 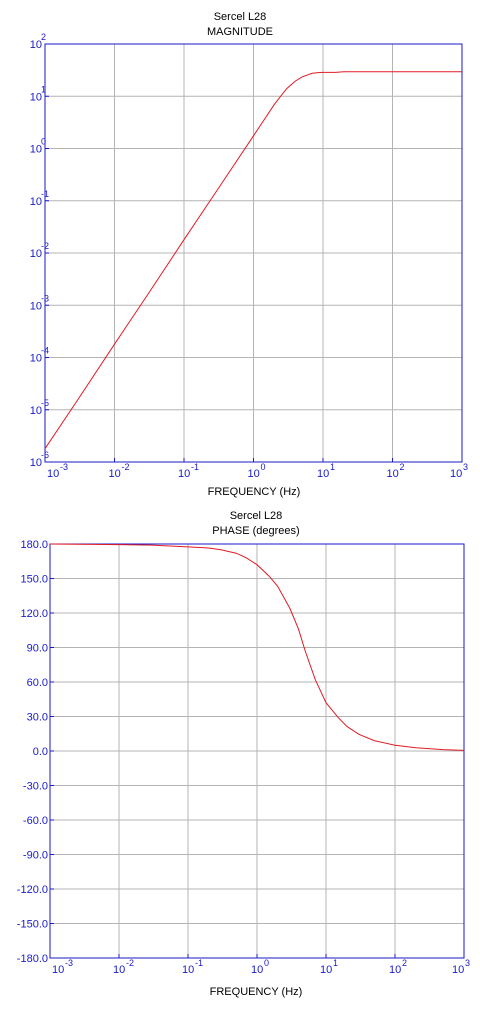 I want to click on phase-x-tick-exponent: 2, so click(x=404, y=963).